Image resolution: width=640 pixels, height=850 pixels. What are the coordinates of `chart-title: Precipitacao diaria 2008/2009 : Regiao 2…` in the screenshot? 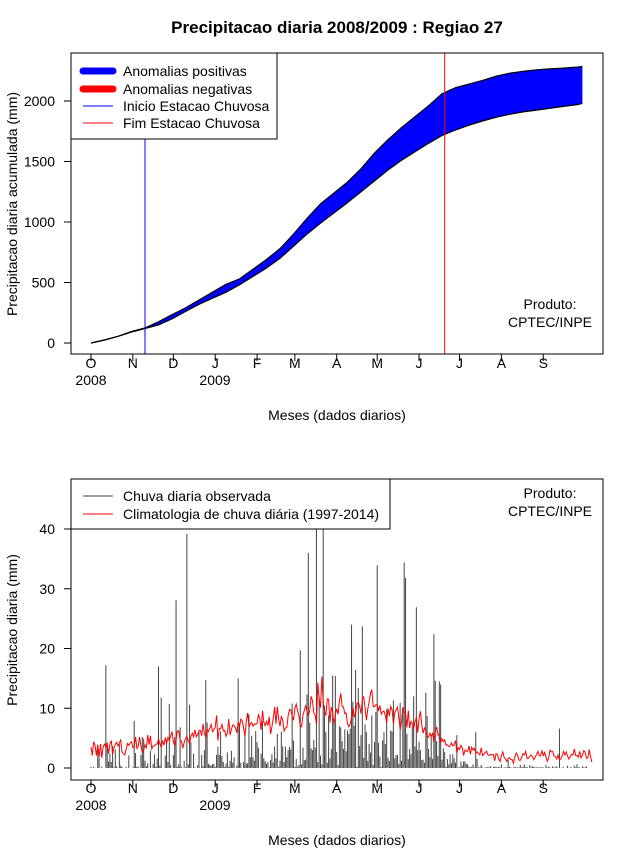 It's located at (337, 27).